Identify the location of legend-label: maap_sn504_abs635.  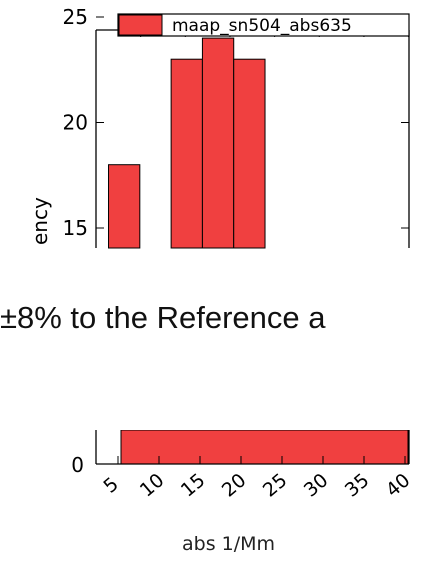
(262, 26).